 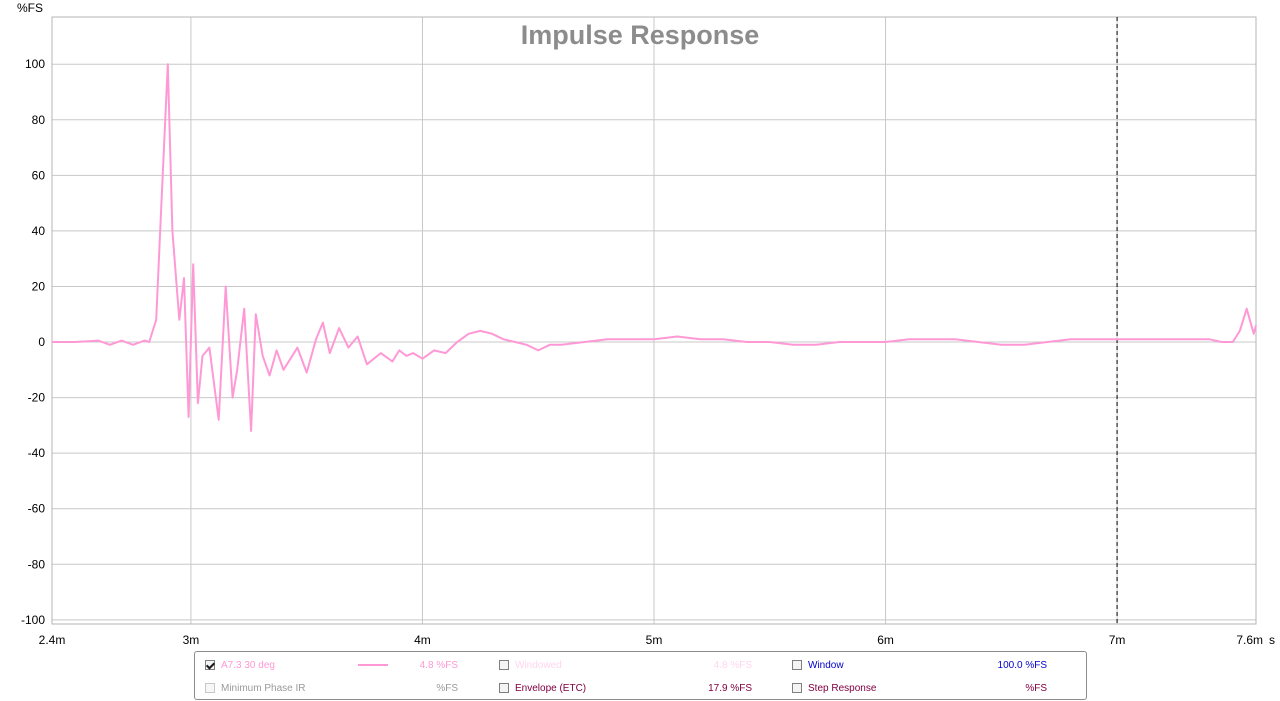 What do you see at coordinates (373, 665) in the screenshot?
I see `series-swatch` at bounding box center [373, 665].